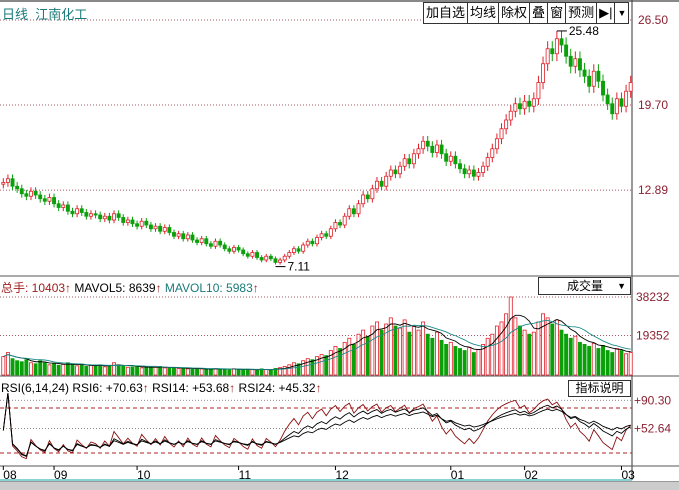 Image resolution: width=679 pixels, height=490 pixels. Describe the element at coordinates (606, 13) in the screenshot. I see `next-icon: ▶|` at that location.